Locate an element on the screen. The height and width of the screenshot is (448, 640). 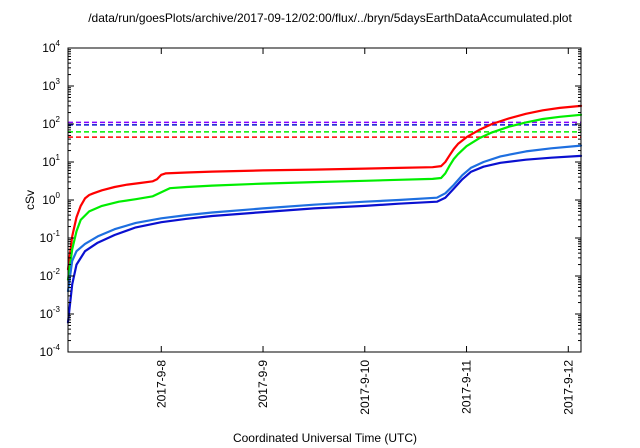
y-tick-label-6: 10² is located at coordinates (51, 123).